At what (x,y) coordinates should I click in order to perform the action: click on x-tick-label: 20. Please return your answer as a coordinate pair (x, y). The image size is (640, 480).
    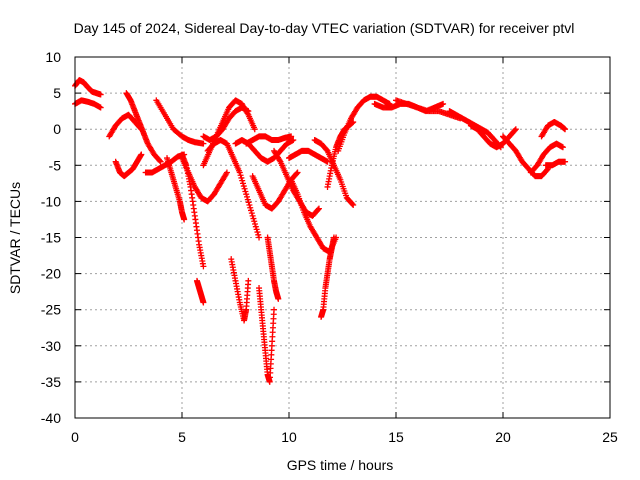
    Looking at the image, I should click on (503, 437).